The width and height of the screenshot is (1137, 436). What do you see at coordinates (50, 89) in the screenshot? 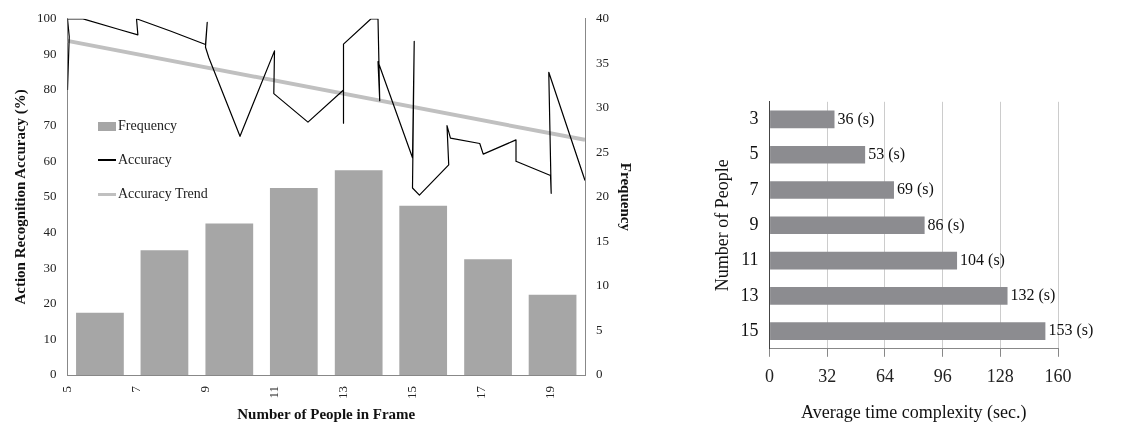
I see `y-tick-label: 80` at bounding box center [50, 89].